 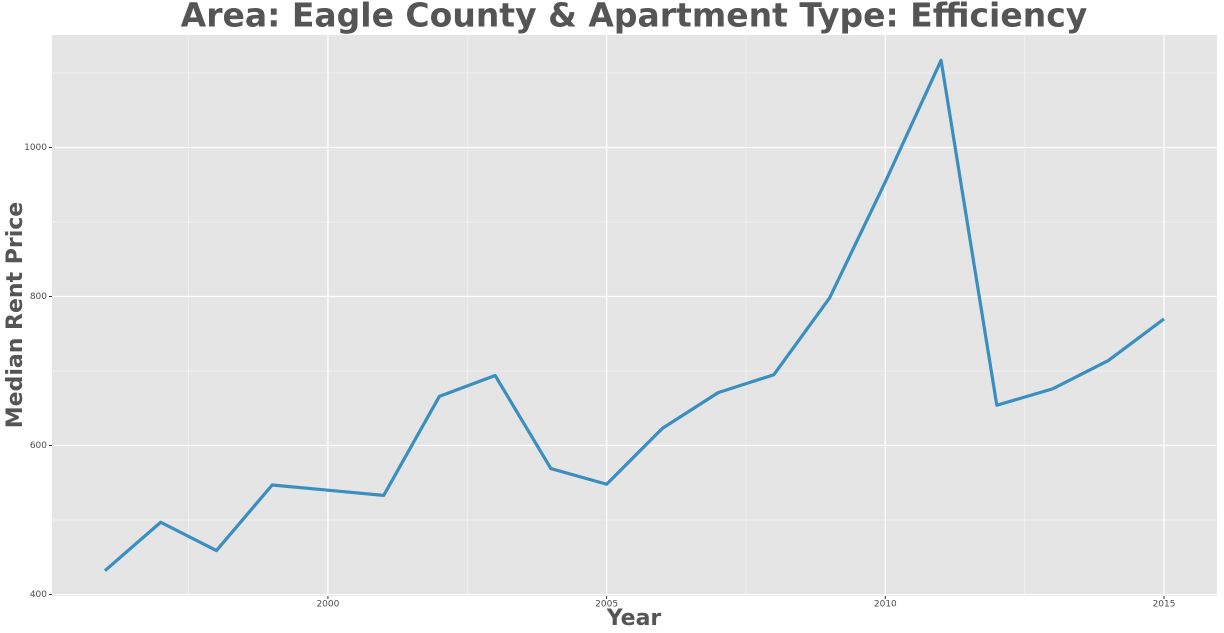 I want to click on x-axis-title: Year, so click(x=634, y=618).